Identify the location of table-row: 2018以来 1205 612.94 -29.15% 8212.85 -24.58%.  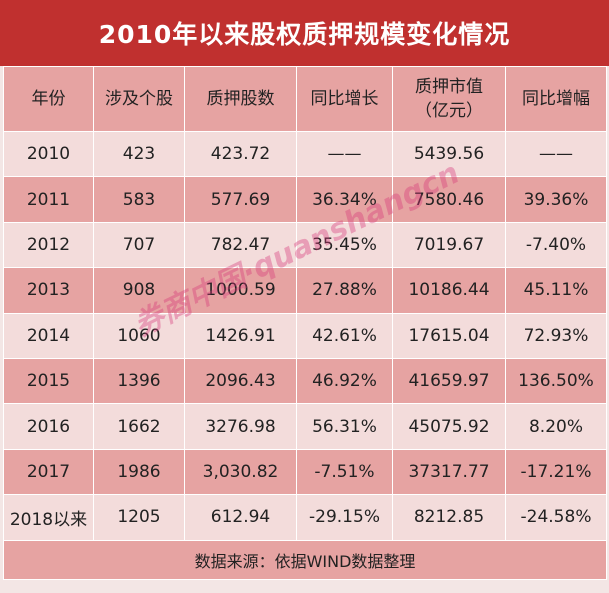
(305, 517).